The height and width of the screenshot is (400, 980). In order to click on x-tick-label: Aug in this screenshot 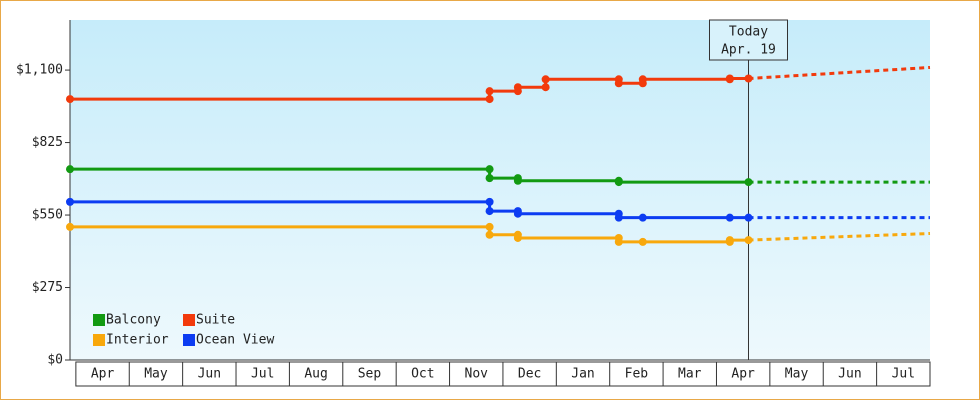, I will do `click(315, 374)`.